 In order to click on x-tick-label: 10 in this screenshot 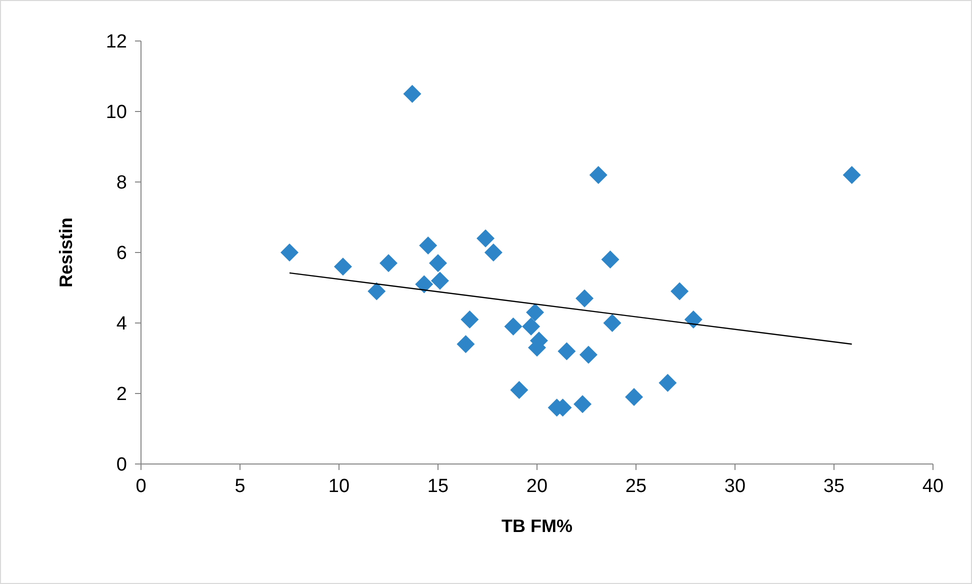, I will do `click(339, 486)`.